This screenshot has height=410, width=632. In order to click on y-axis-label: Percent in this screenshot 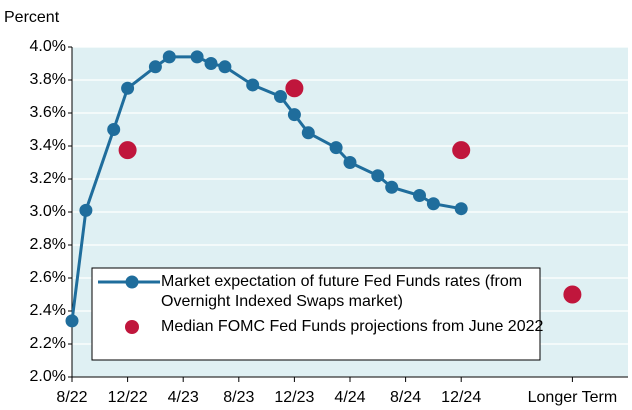, I will do `click(32, 17)`.